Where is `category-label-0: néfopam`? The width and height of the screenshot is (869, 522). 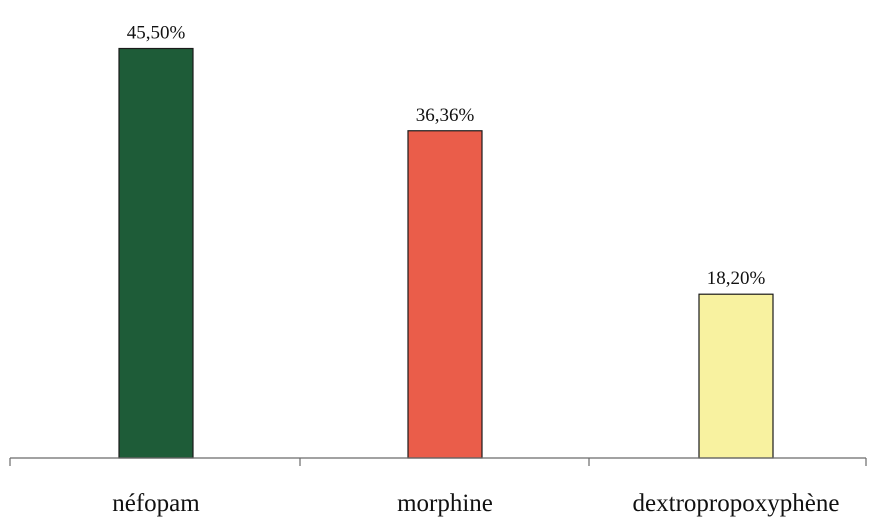 category-label-0: néfopam is located at coordinates (156, 503).